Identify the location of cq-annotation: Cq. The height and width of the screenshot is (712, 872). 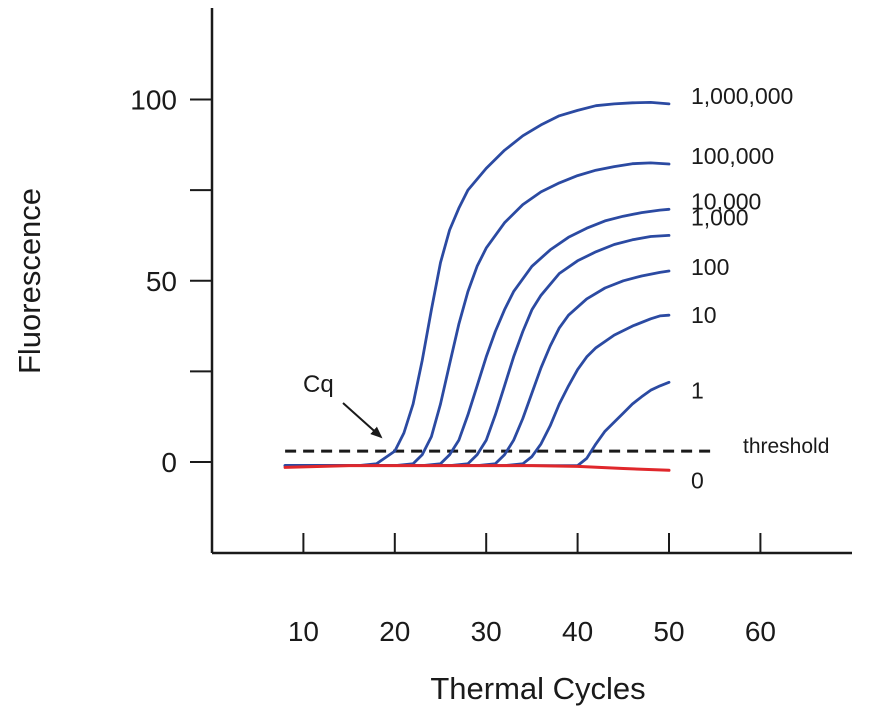
(342, 404).